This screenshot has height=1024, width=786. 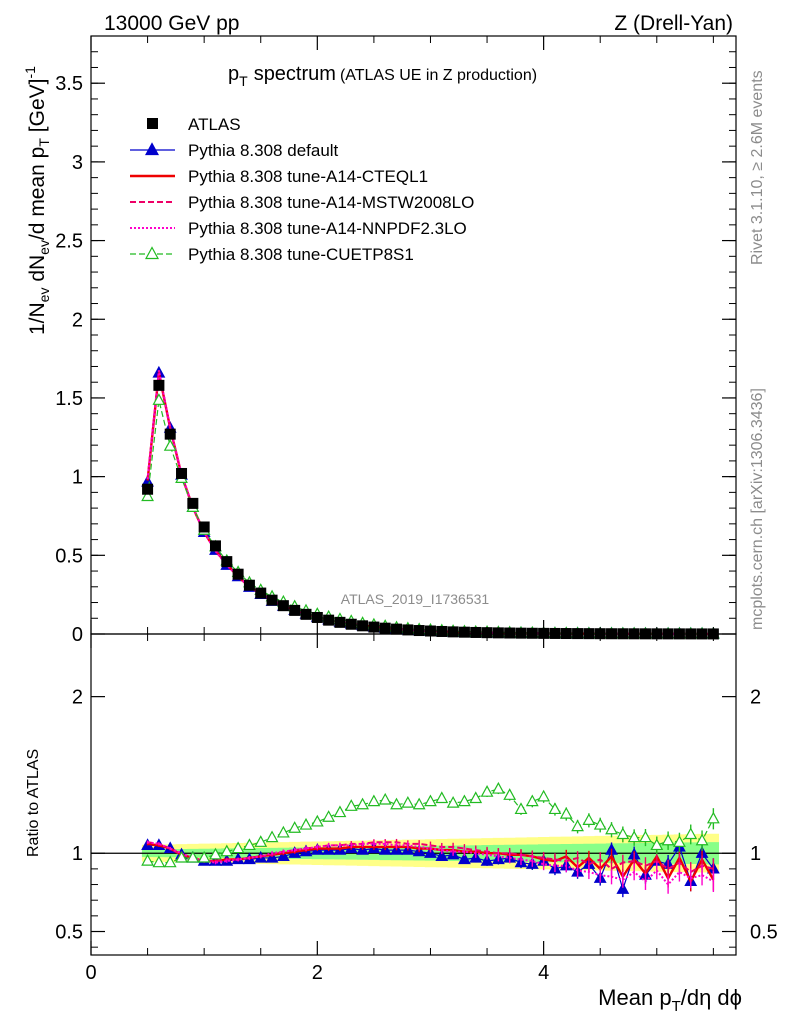 What do you see at coordinates (430, 826) in the screenshot?
I see `ratio-series-line` at bounding box center [430, 826].